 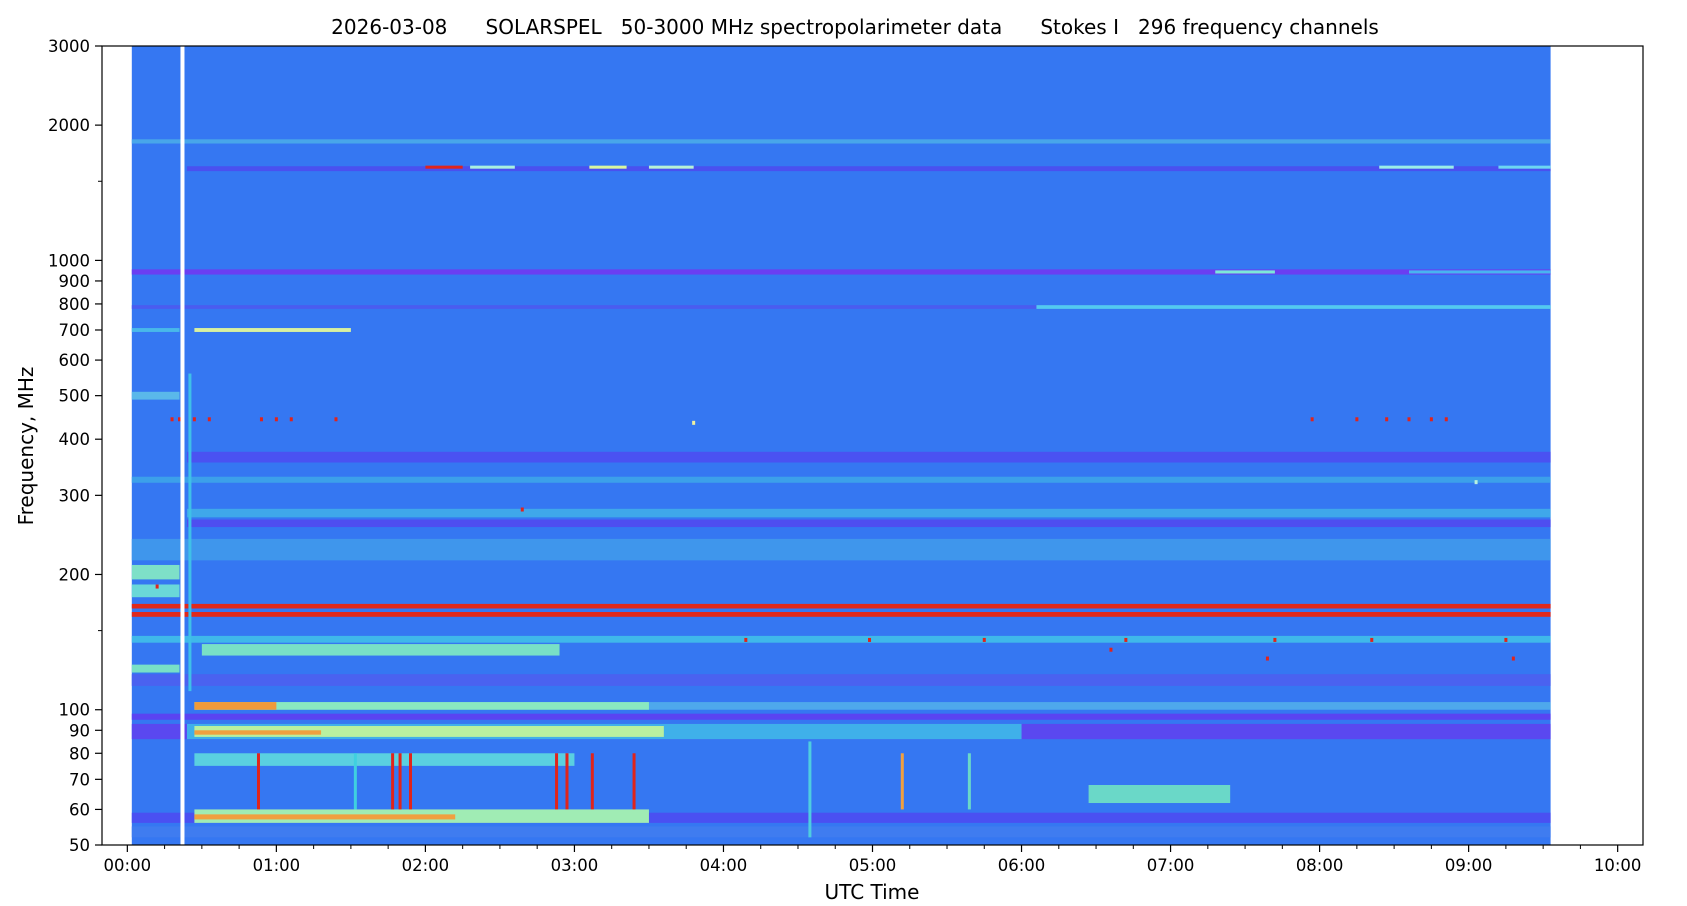 I want to click on y-tick-label: 50, so click(x=79, y=845).